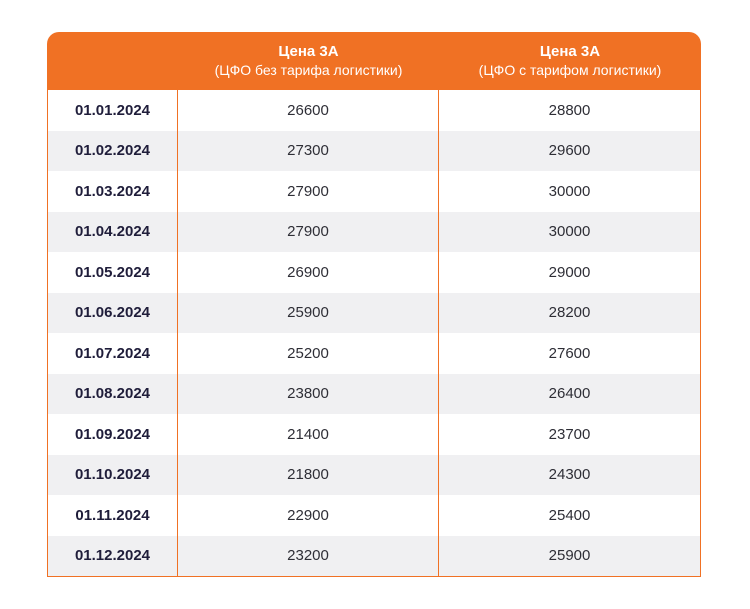 Image resolution: width=750 pixels, height=609 pixels. I want to click on price-without-logistics-cell: 25900, so click(308, 312).